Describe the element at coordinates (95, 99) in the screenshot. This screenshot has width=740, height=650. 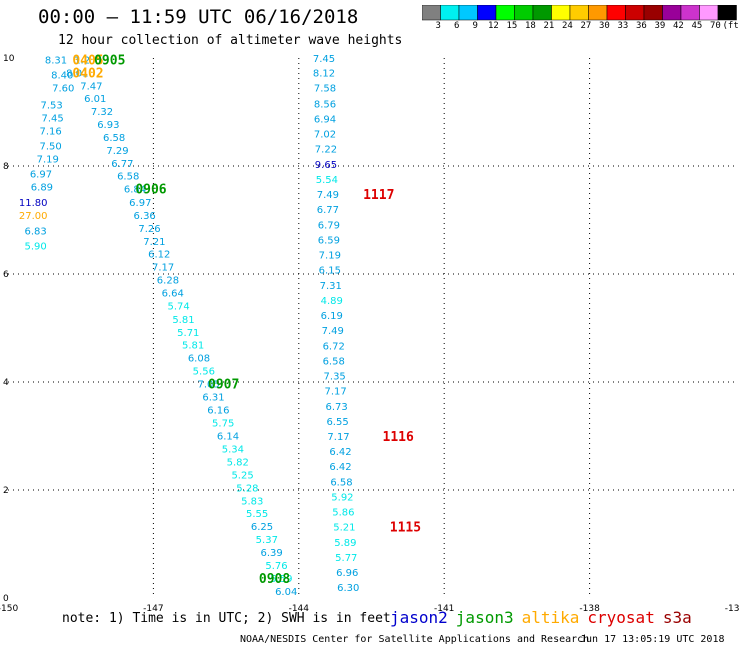
I see `wave-height-value: 6.01` at that location.